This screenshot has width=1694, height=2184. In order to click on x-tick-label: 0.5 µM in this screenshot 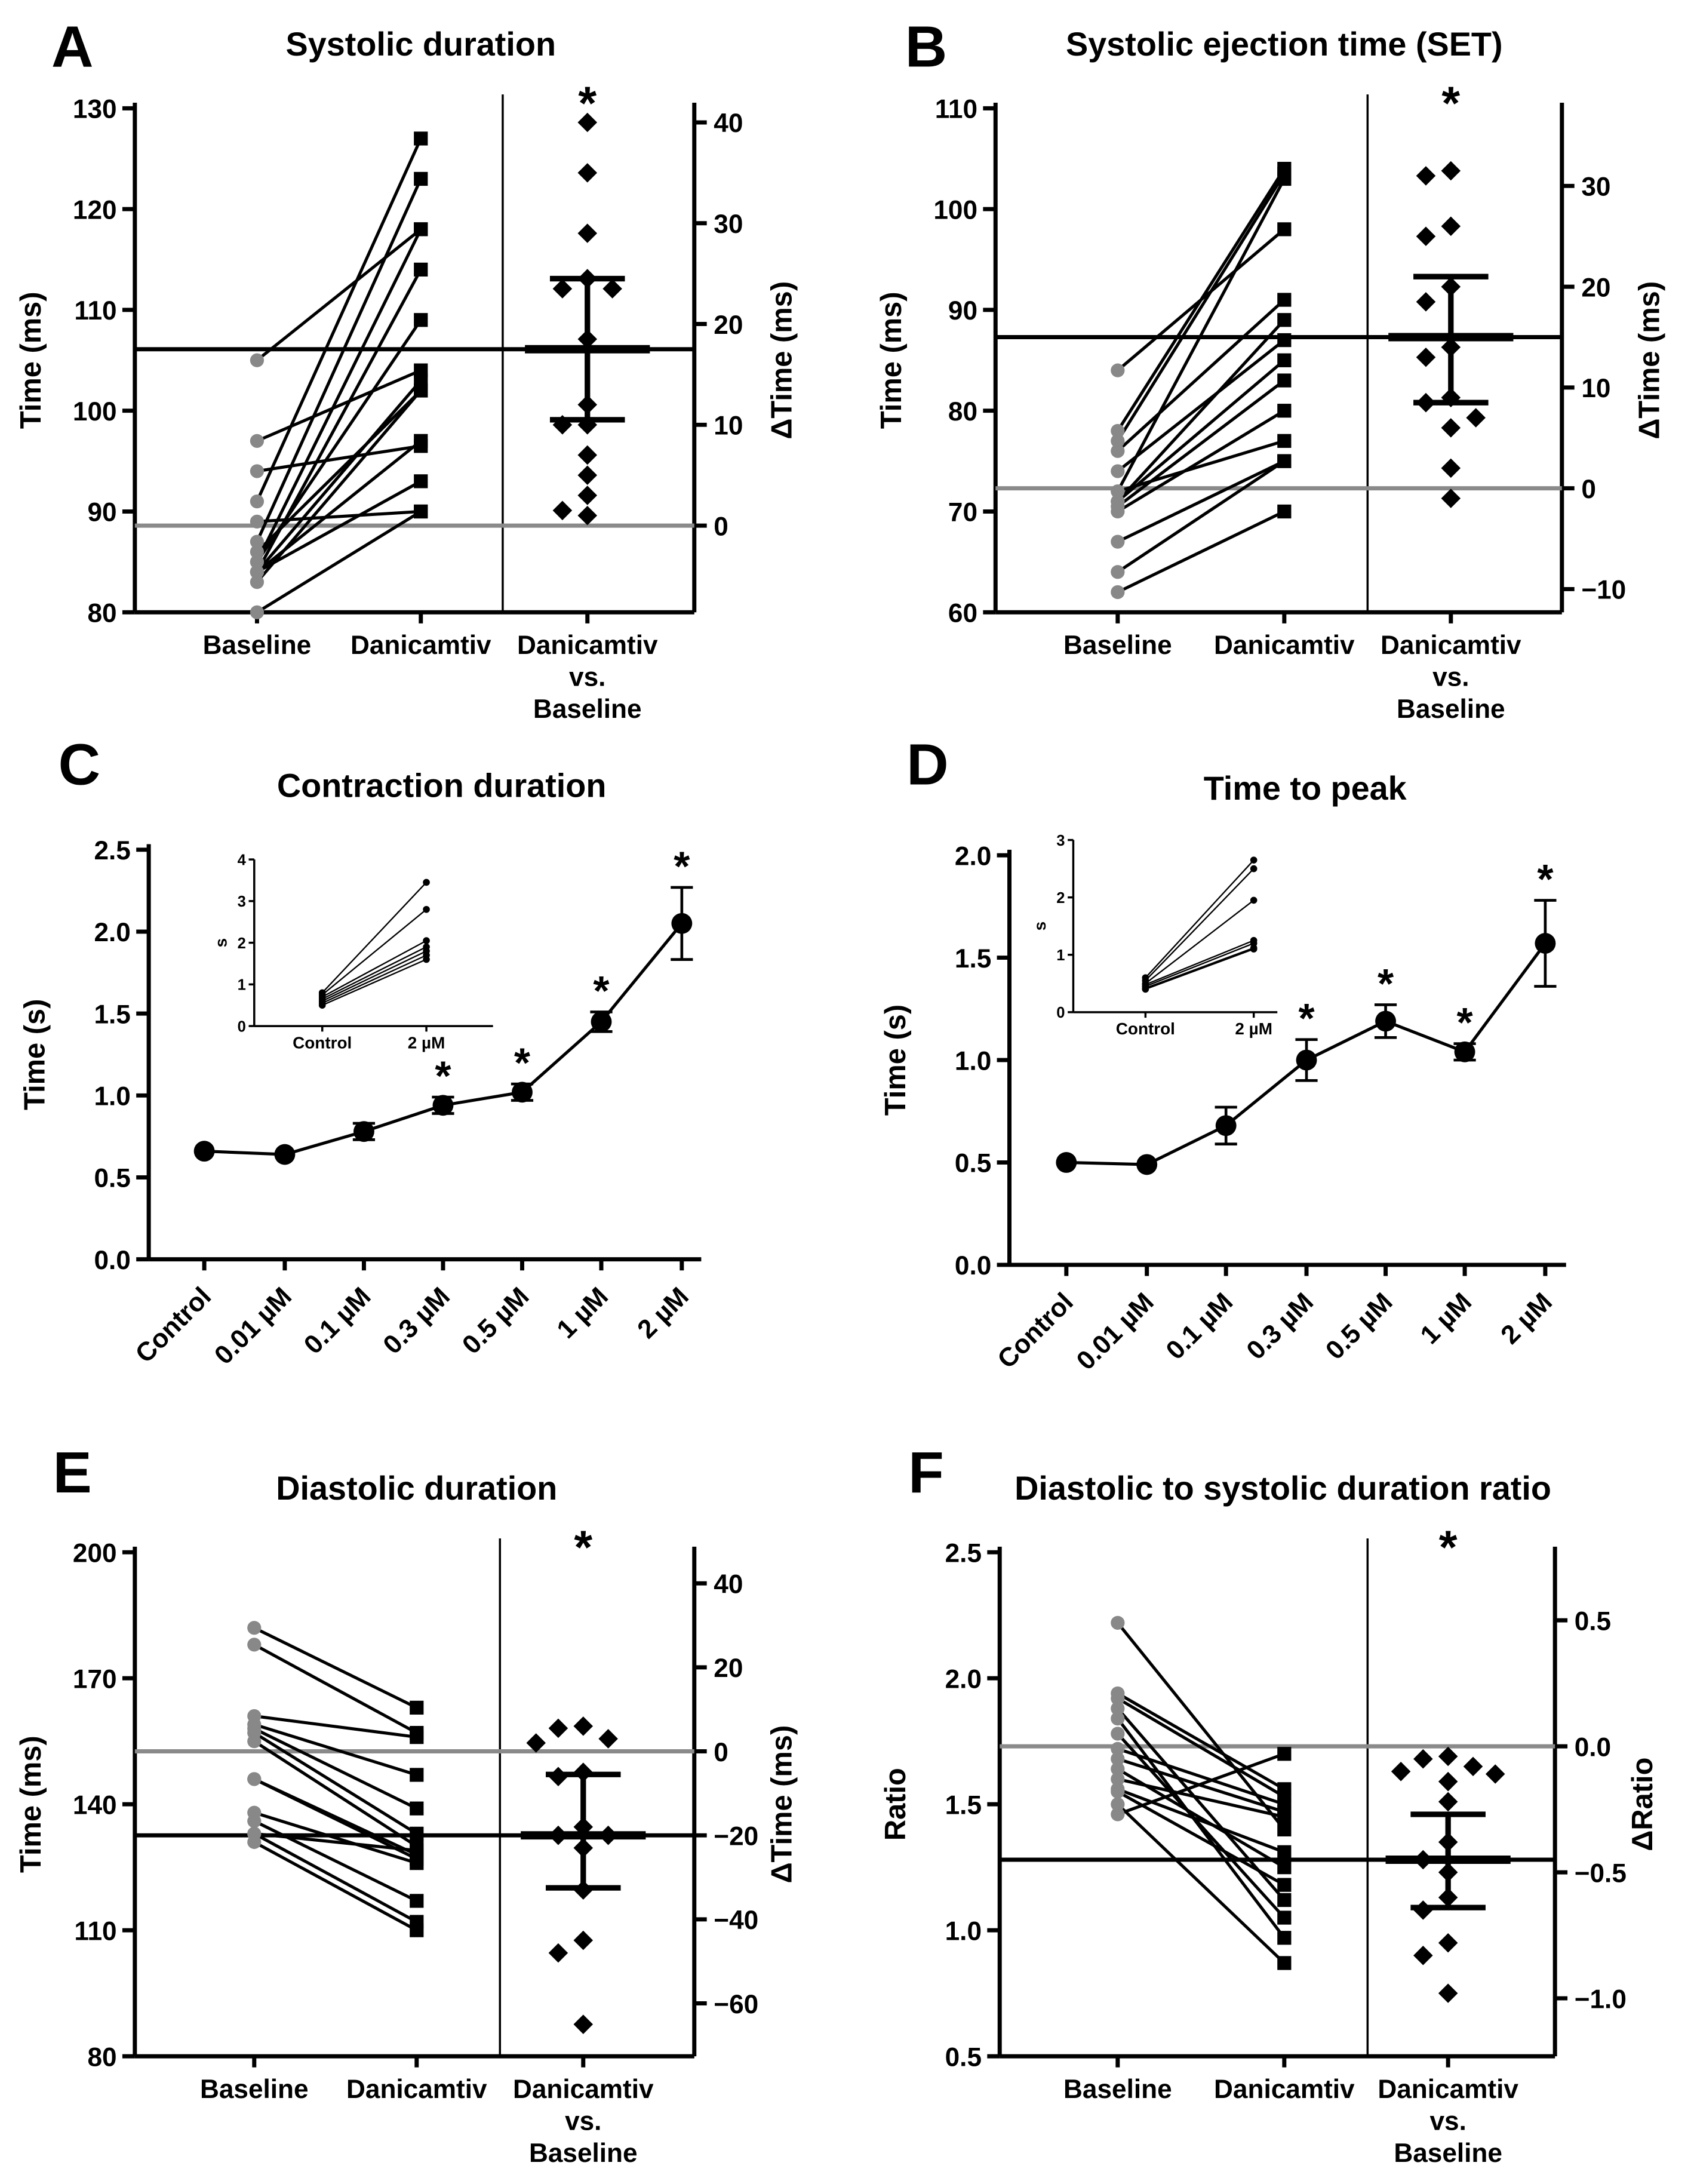, I will do `click(496, 1321)`.